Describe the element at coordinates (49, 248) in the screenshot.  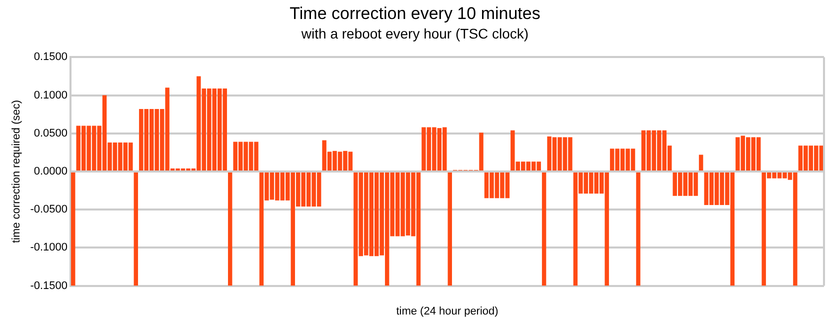
I see `y-tick-label: -0.1000` at that location.